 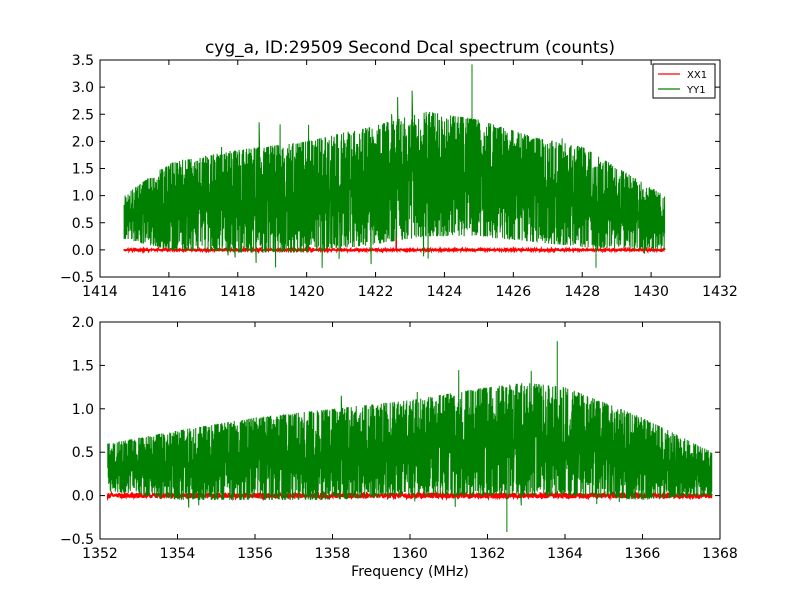 What do you see at coordinates (178, 554) in the screenshot?
I see `x-tick-label: 1354` at bounding box center [178, 554].